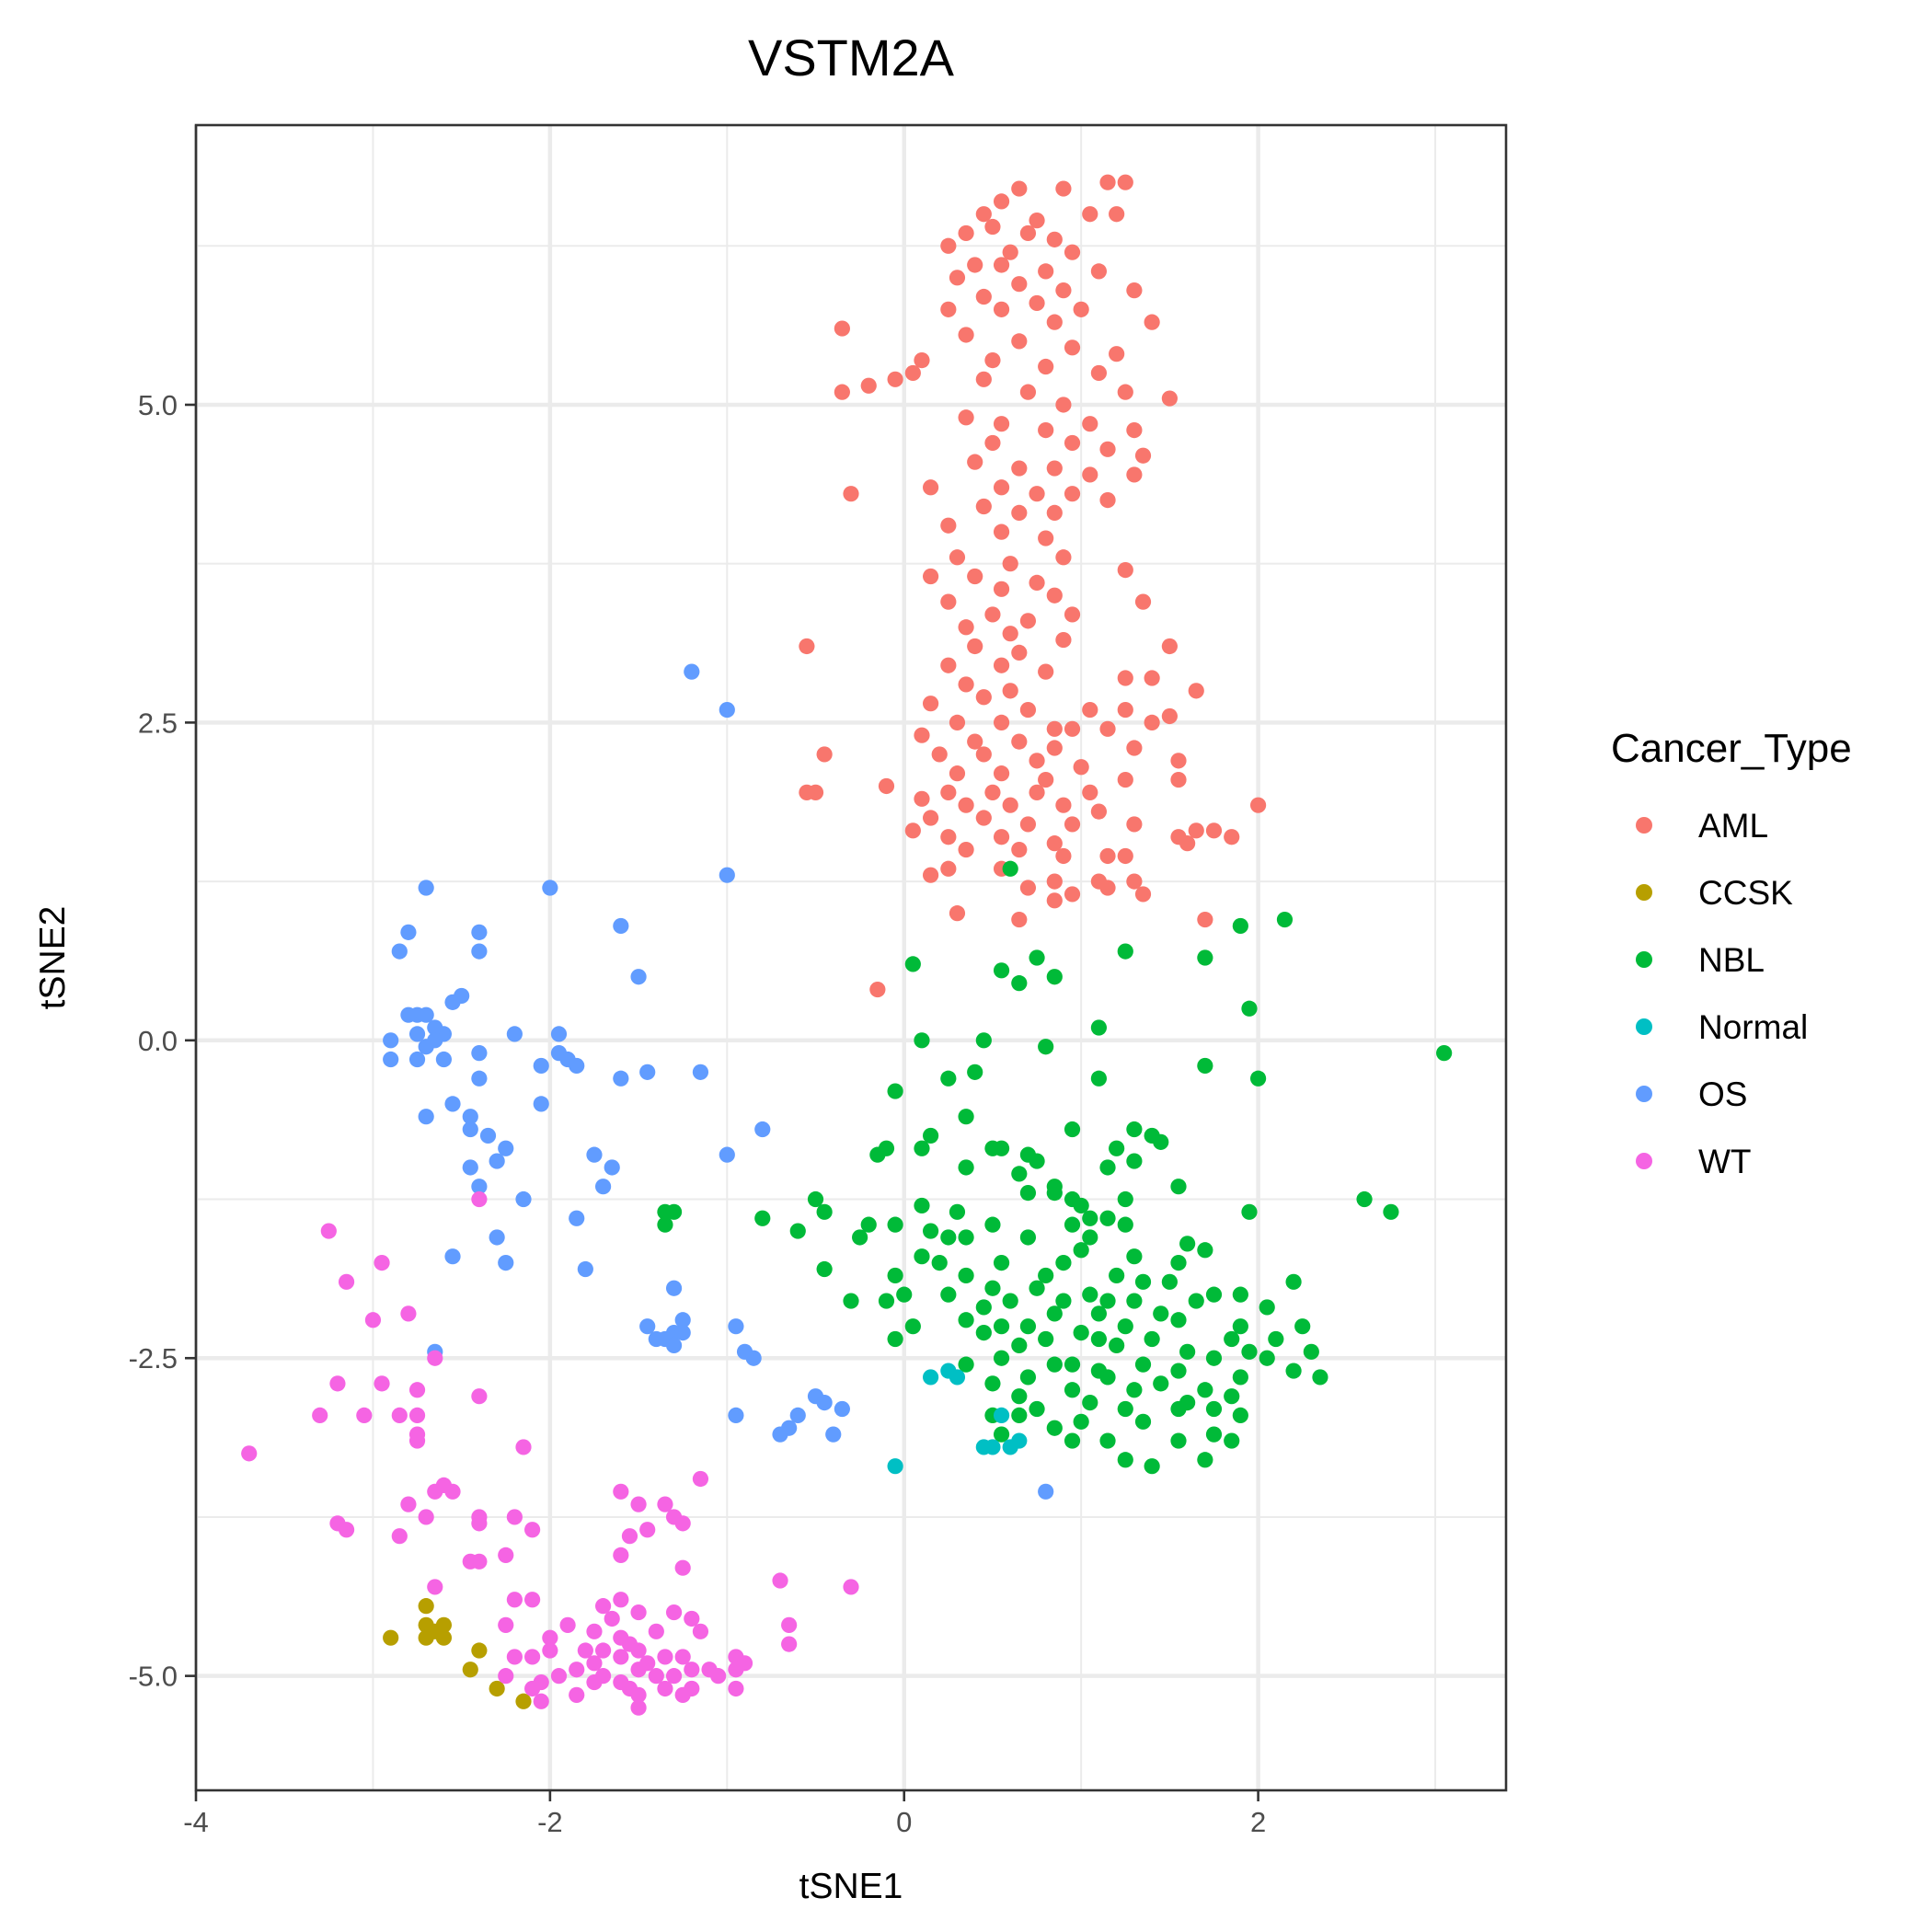  What do you see at coordinates (153, 1677) in the screenshot?
I see `y-tick-label: -5.0` at bounding box center [153, 1677].